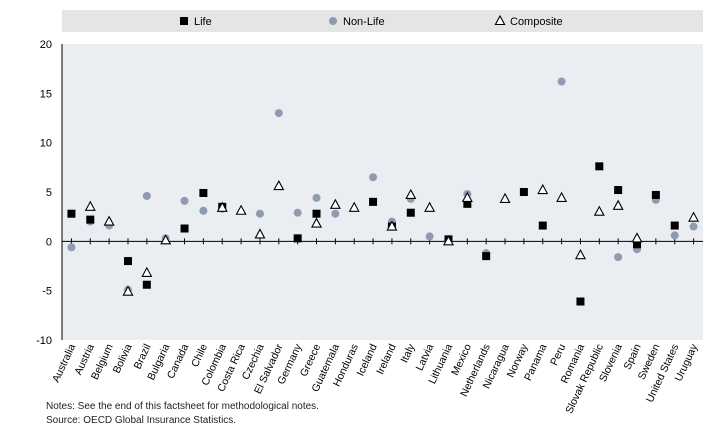 This screenshot has height=431, width=708. I want to click on y-tick-label: 15, so click(46, 94).